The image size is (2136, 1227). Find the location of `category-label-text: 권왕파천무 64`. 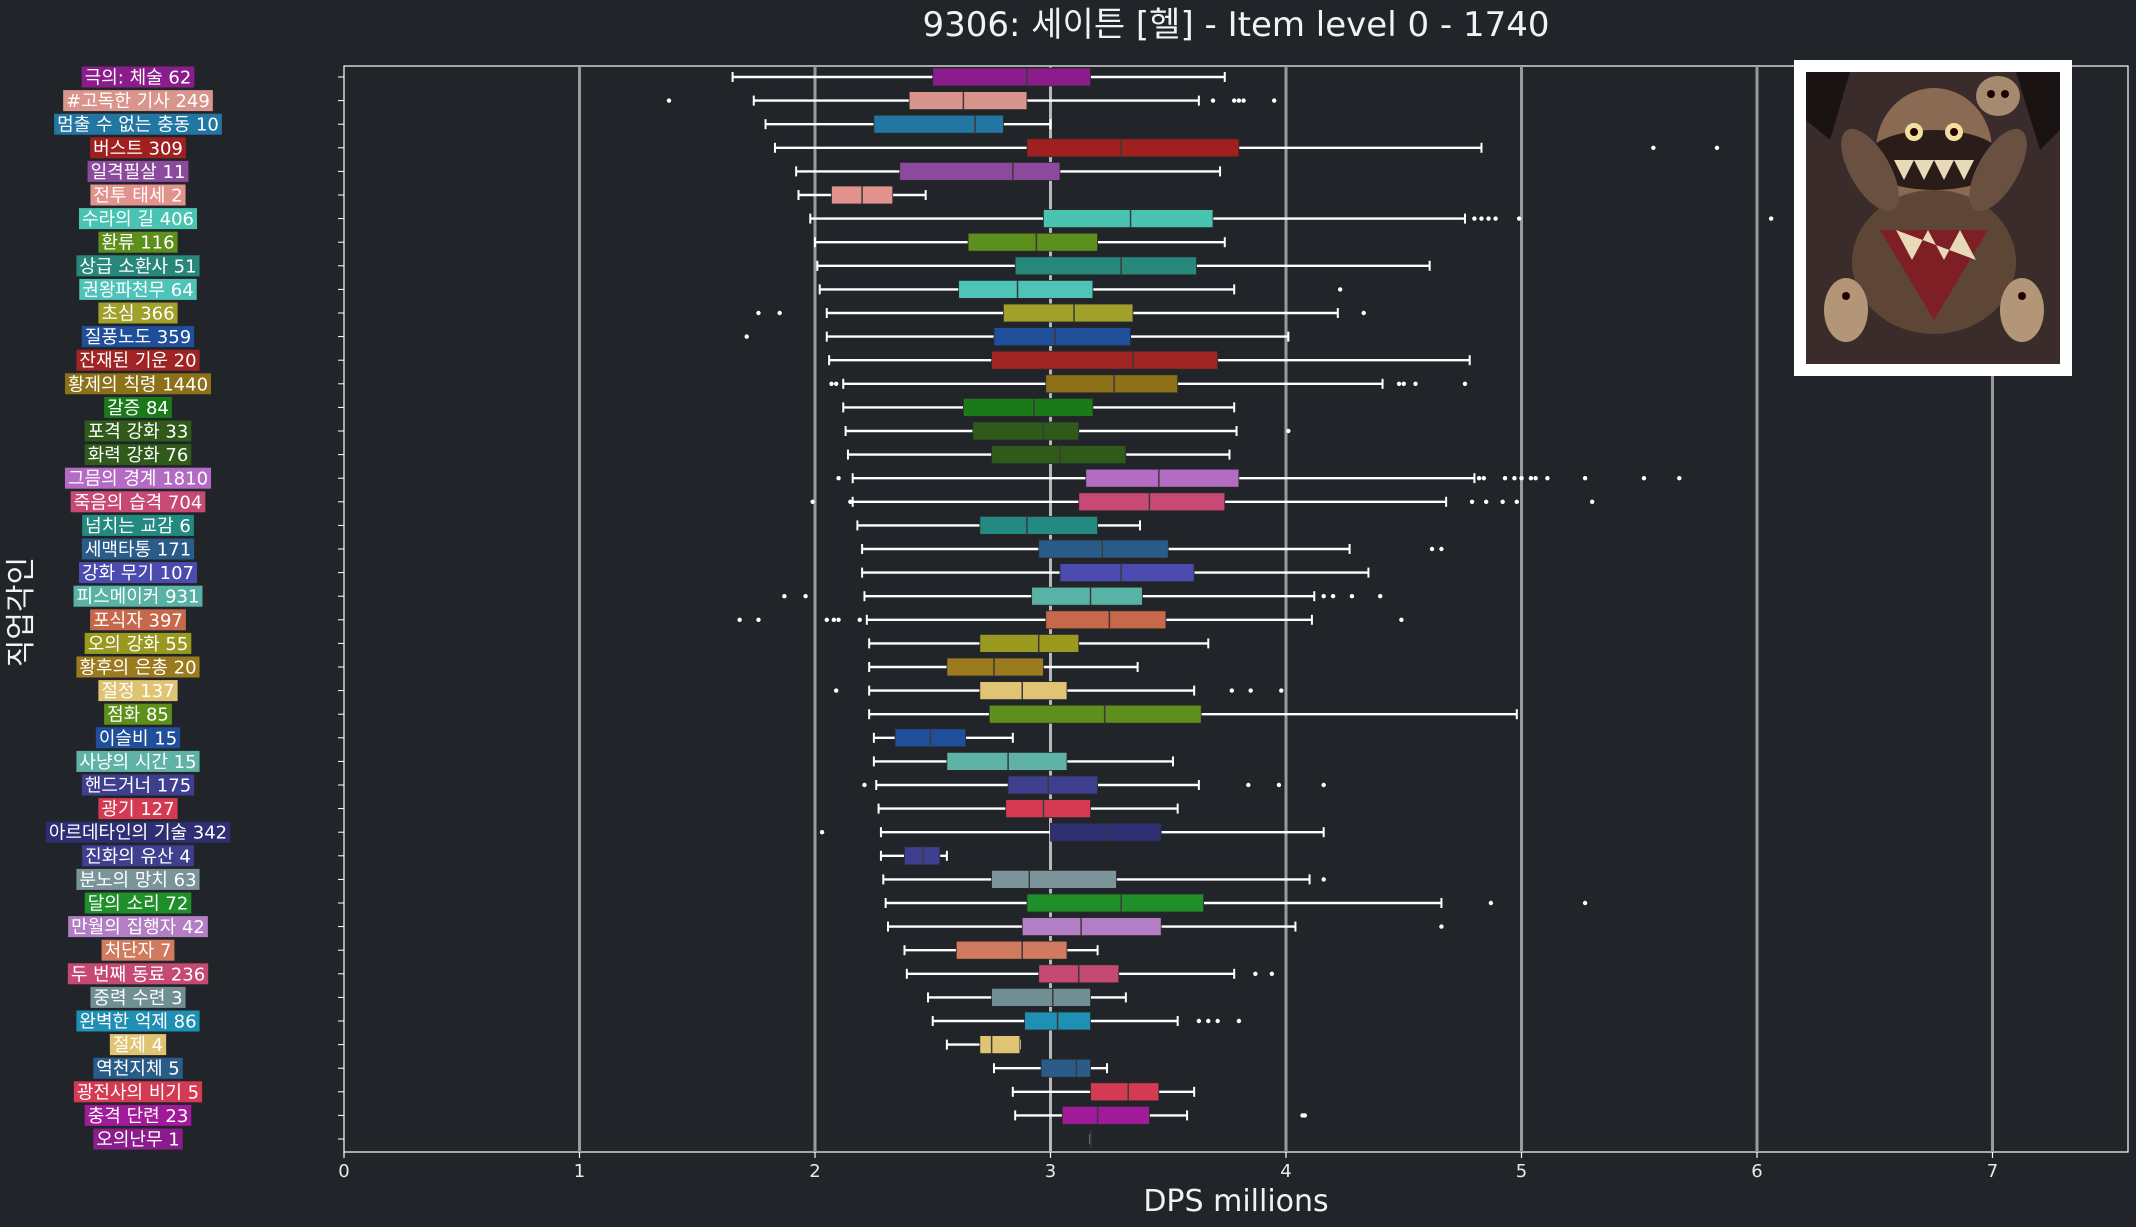

category-label-text: 권왕파천무 64 is located at coordinates (137, 290).